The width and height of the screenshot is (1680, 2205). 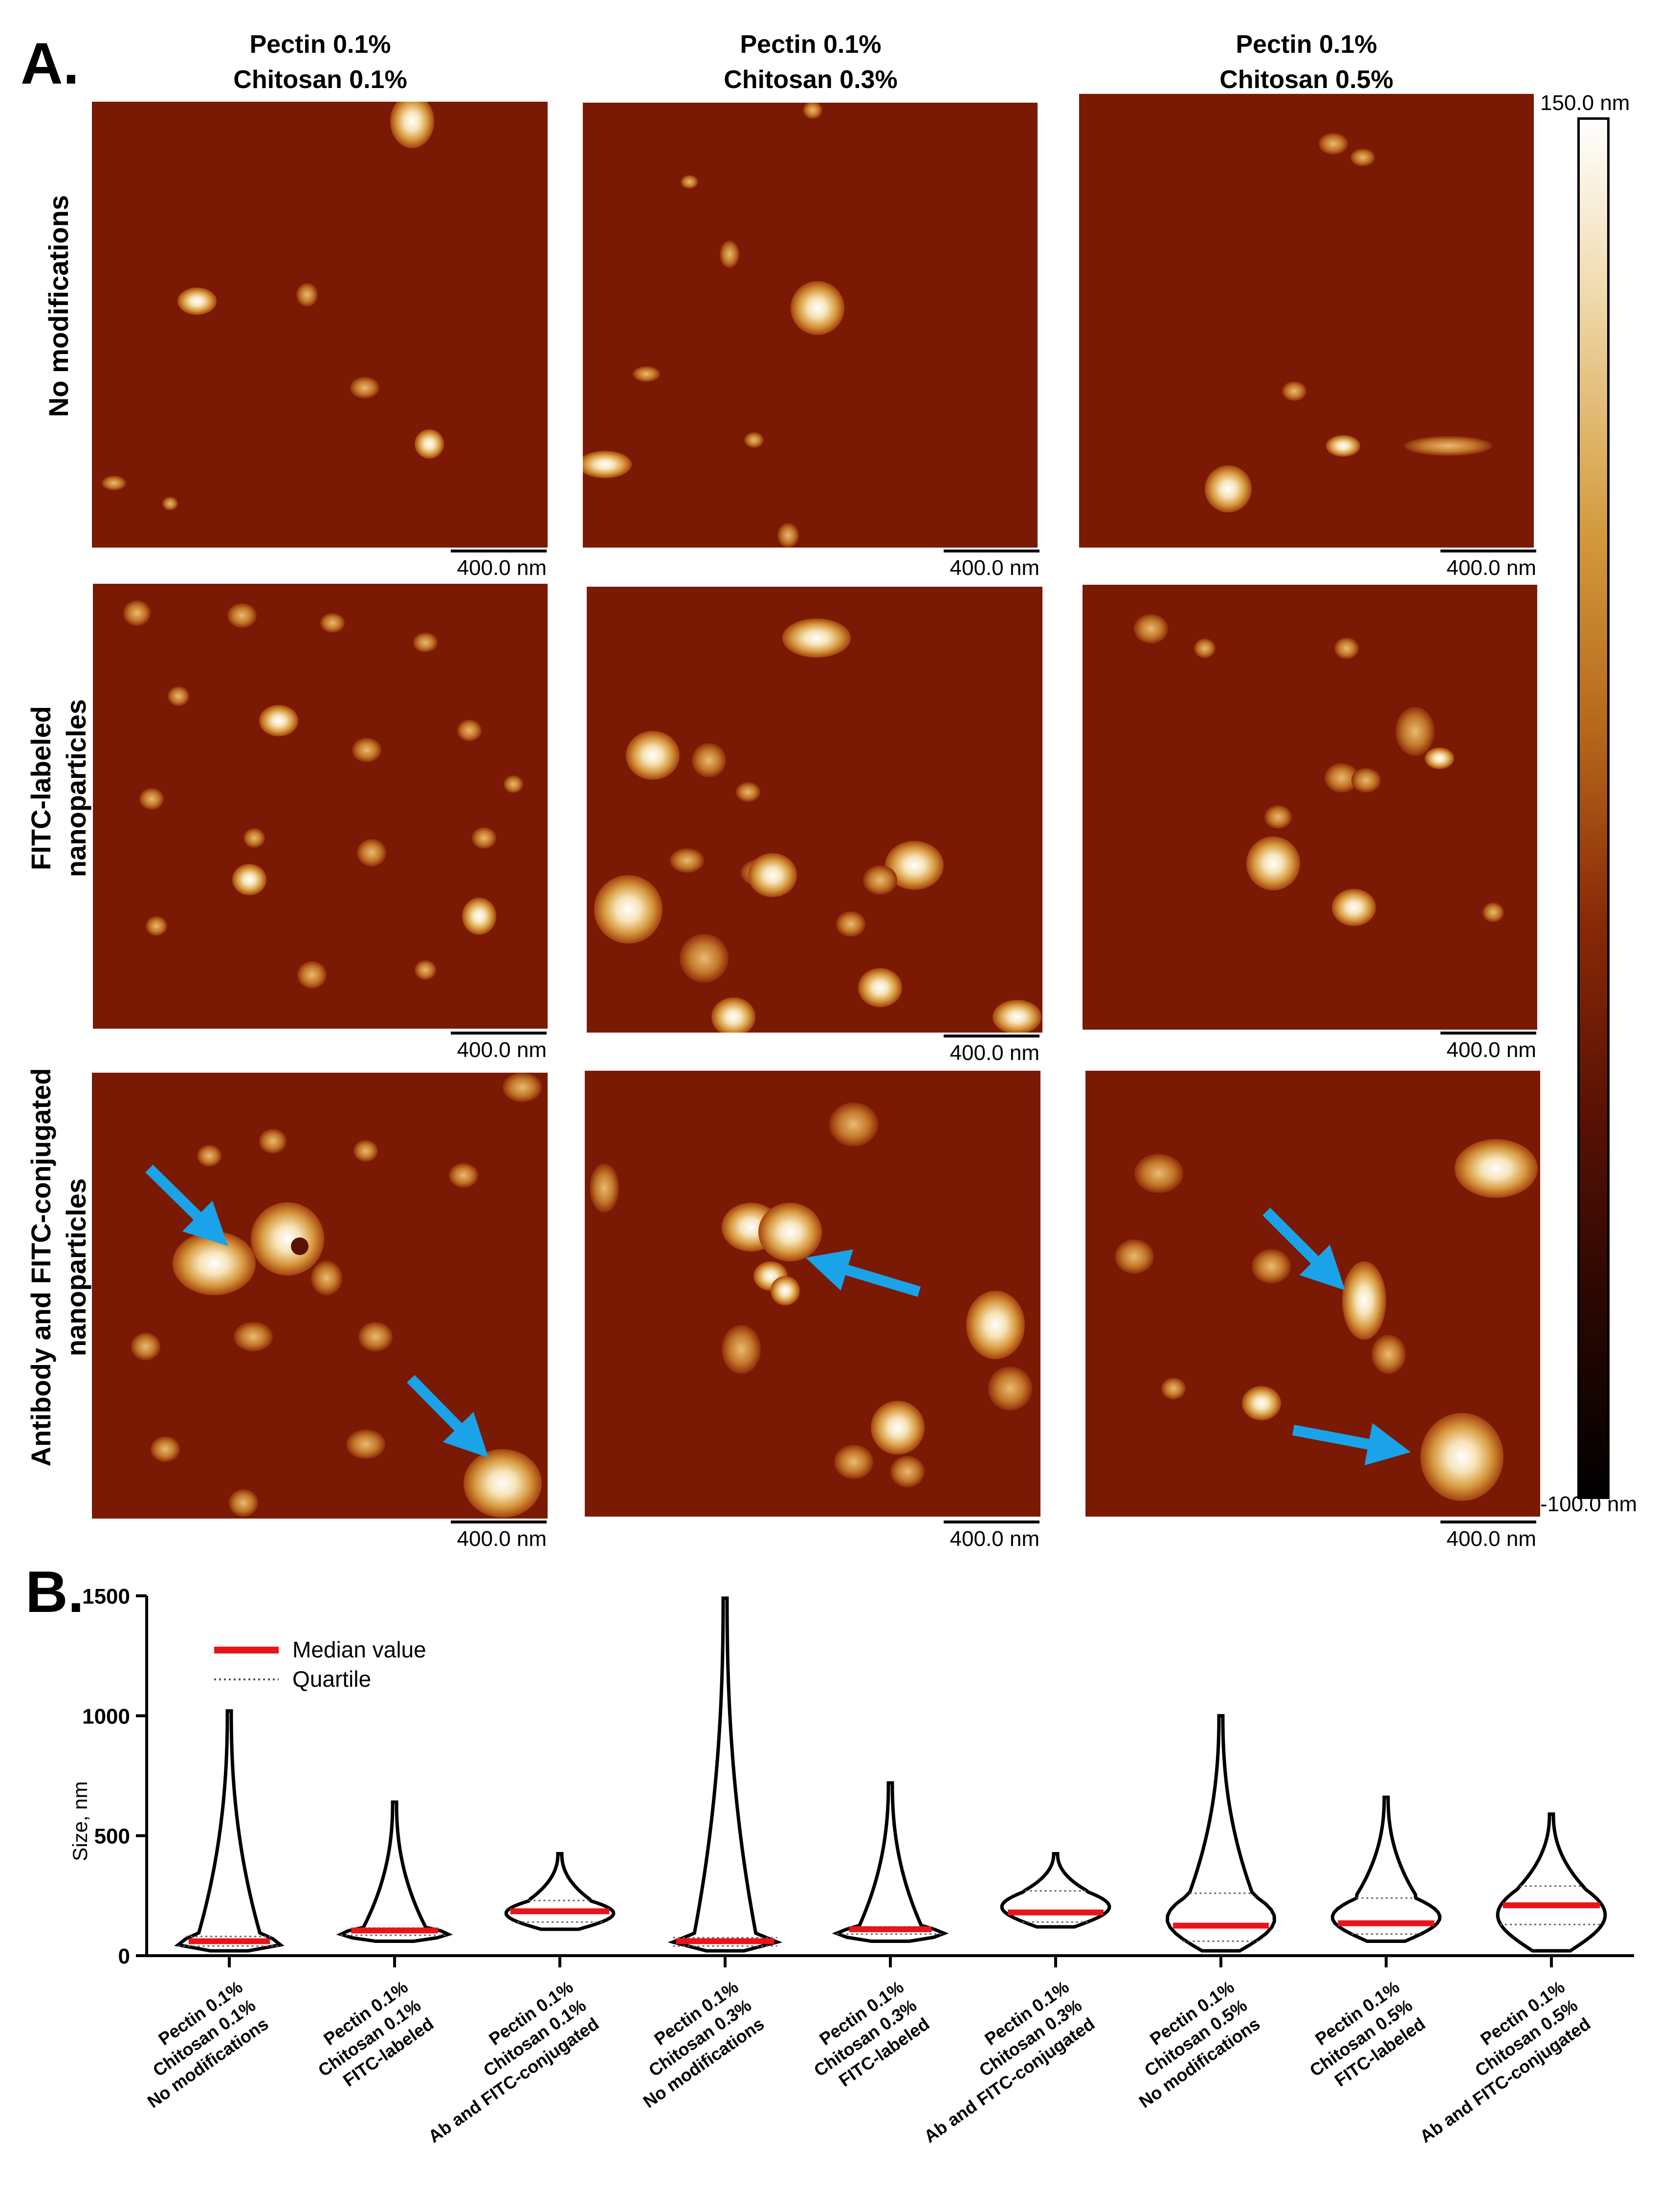 What do you see at coordinates (359, 1649) in the screenshot?
I see `legend-median-label: Median value` at bounding box center [359, 1649].